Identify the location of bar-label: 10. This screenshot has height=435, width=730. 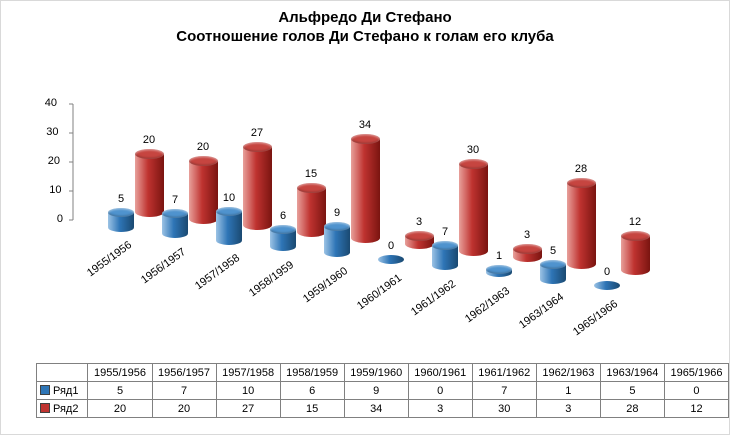
(229, 197).